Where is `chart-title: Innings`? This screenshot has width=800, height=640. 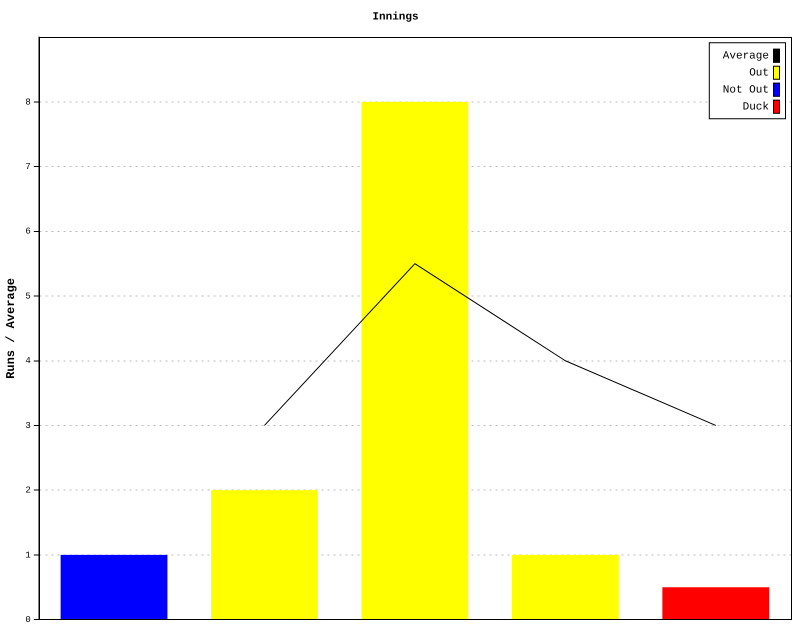
chart-title: Innings is located at coordinates (395, 17).